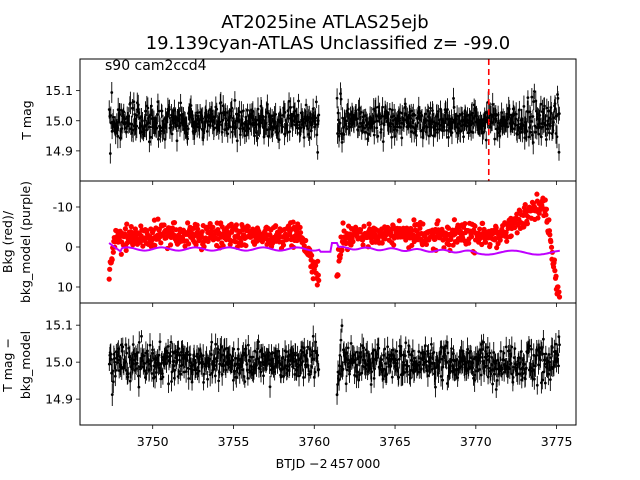 Image resolution: width=640 pixels, height=480 pixels. What do you see at coordinates (7, 241) in the screenshot?
I see `bkg-ylabel-line1: Bkg (red)/` at bounding box center [7, 241].